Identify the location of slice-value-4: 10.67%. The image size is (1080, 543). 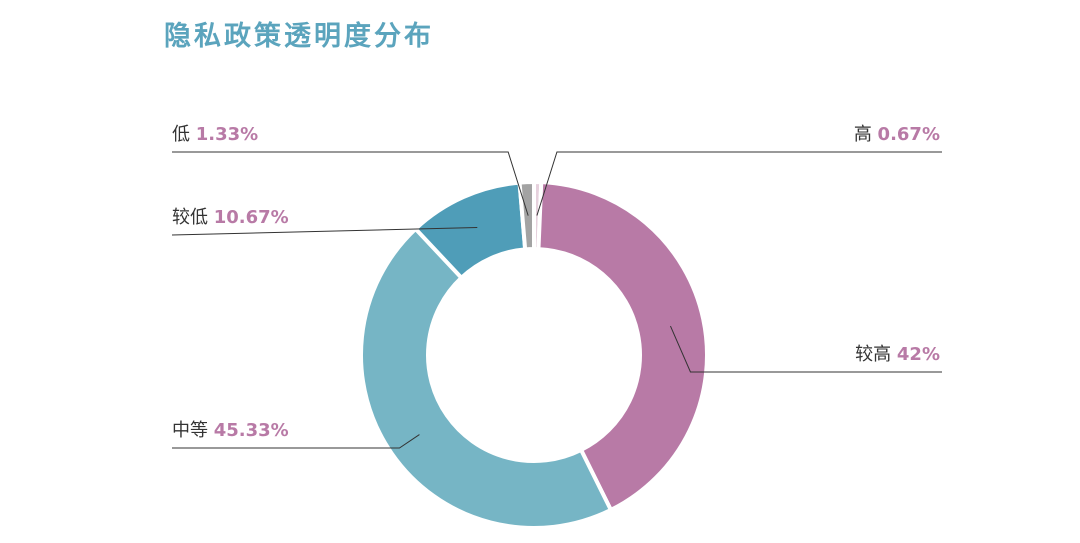
(251, 217).